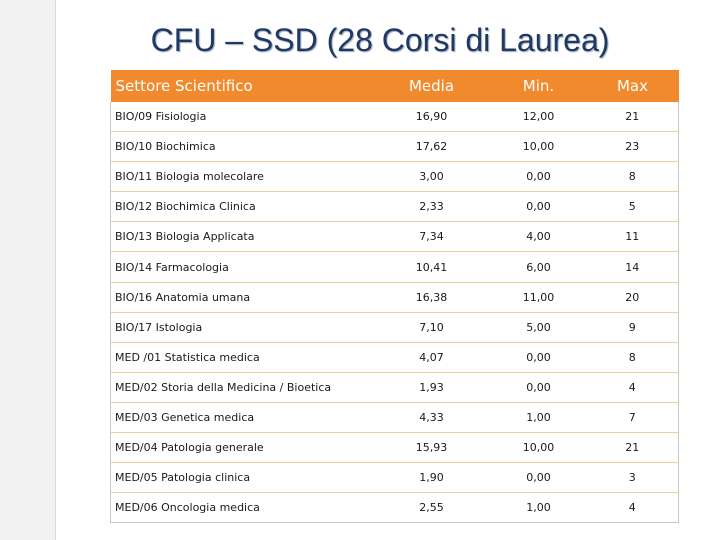 The height and width of the screenshot is (540, 720). What do you see at coordinates (632, 327) in the screenshot?
I see `cell-max: 9` at bounding box center [632, 327].